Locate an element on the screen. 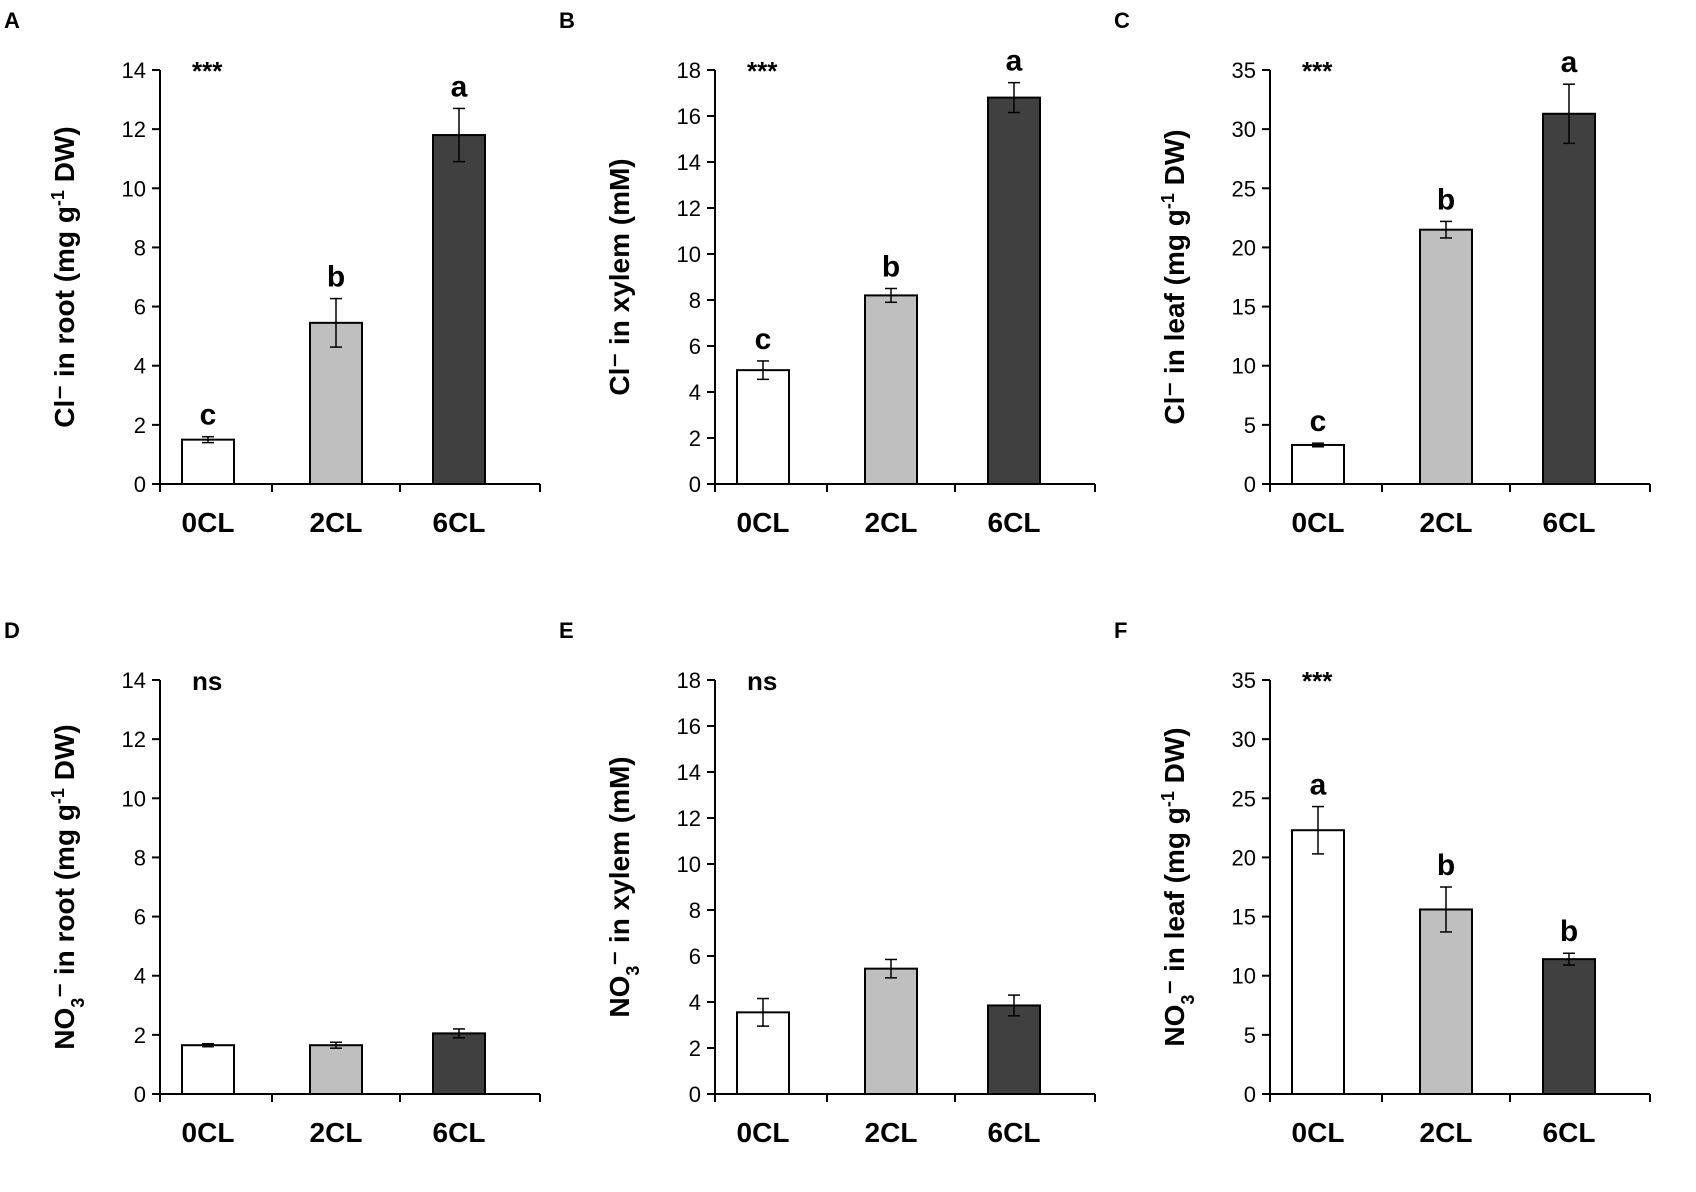 This screenshot has height=1192, width=1696. y-tick-label: 25 is located at coordinates (1244, 798).